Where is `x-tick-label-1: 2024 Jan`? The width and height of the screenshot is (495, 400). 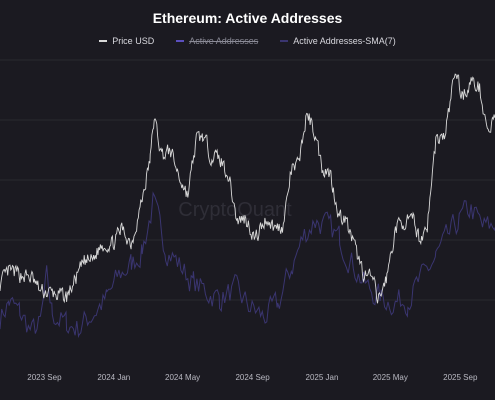
x-tick-label-1: 2024 Jan is located at coordinates (113, 377).